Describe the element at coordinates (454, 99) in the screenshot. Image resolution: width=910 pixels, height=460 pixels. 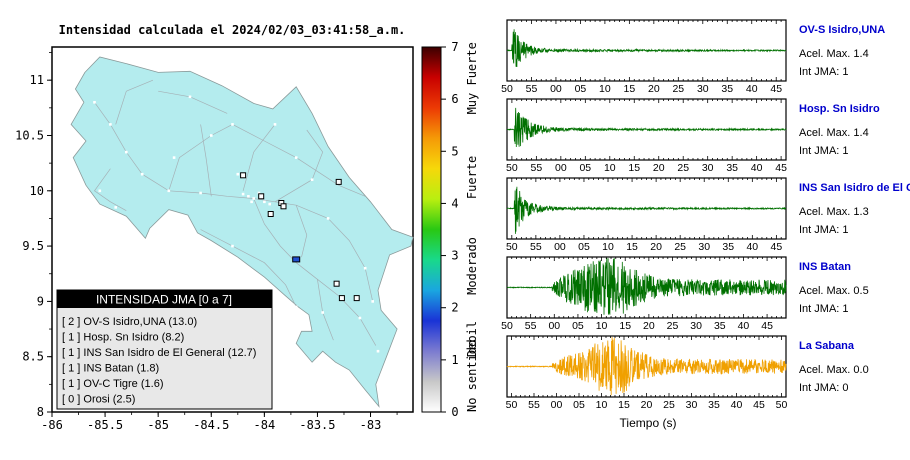
I see `colorbar-tick-label: 6` at that location.